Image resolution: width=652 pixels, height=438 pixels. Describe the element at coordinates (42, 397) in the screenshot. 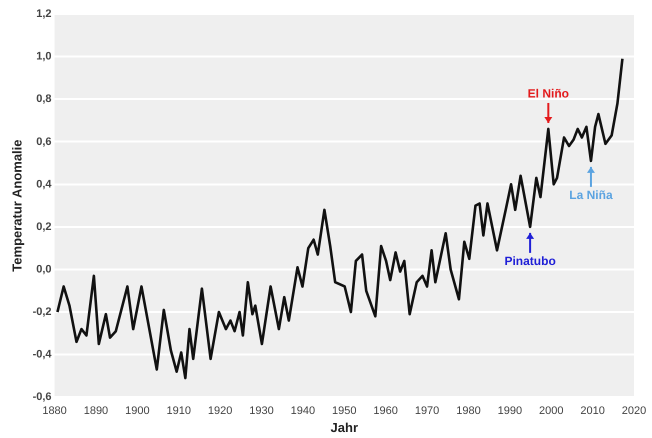

I see `y-tick-label: -0,6` at that location.